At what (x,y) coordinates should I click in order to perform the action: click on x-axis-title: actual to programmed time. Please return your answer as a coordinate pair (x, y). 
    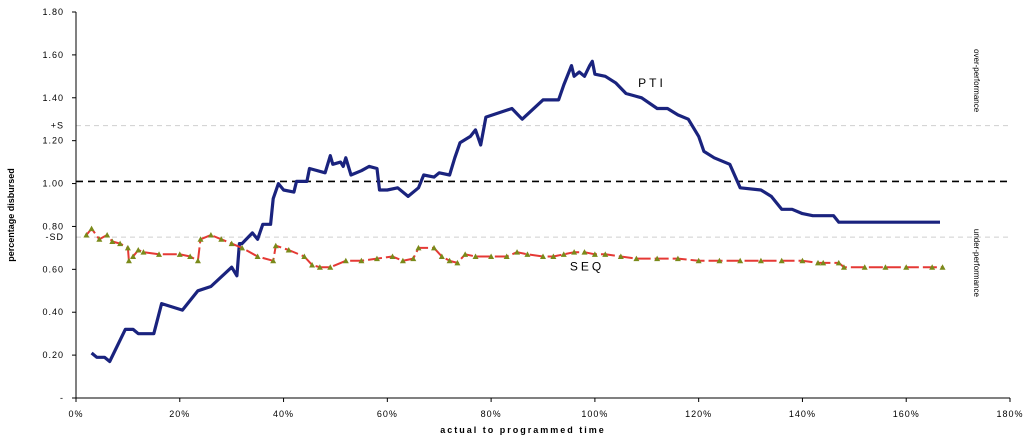
    Looking at the image, I should click on (523, 430).